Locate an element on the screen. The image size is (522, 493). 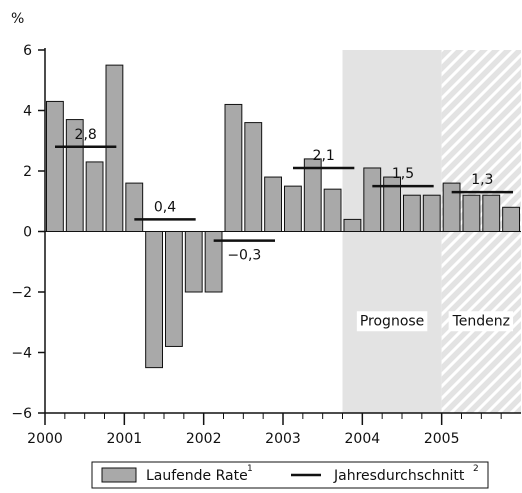
x-tick-label: 2003 is located at coordinates (283, 439).